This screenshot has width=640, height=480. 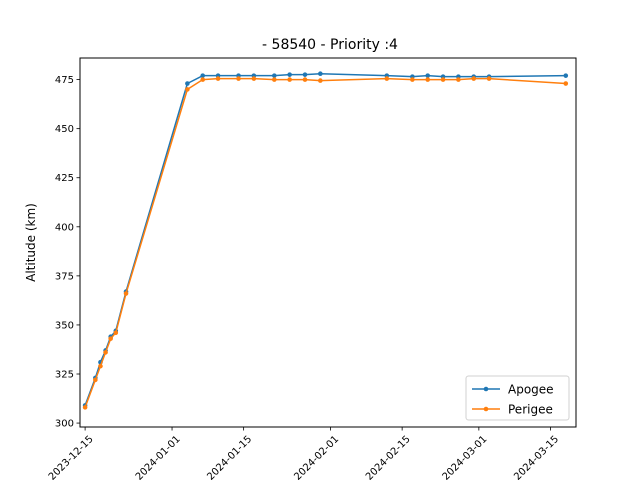 I want to click on y-tick-label: 300, so click(x=64, y=424).